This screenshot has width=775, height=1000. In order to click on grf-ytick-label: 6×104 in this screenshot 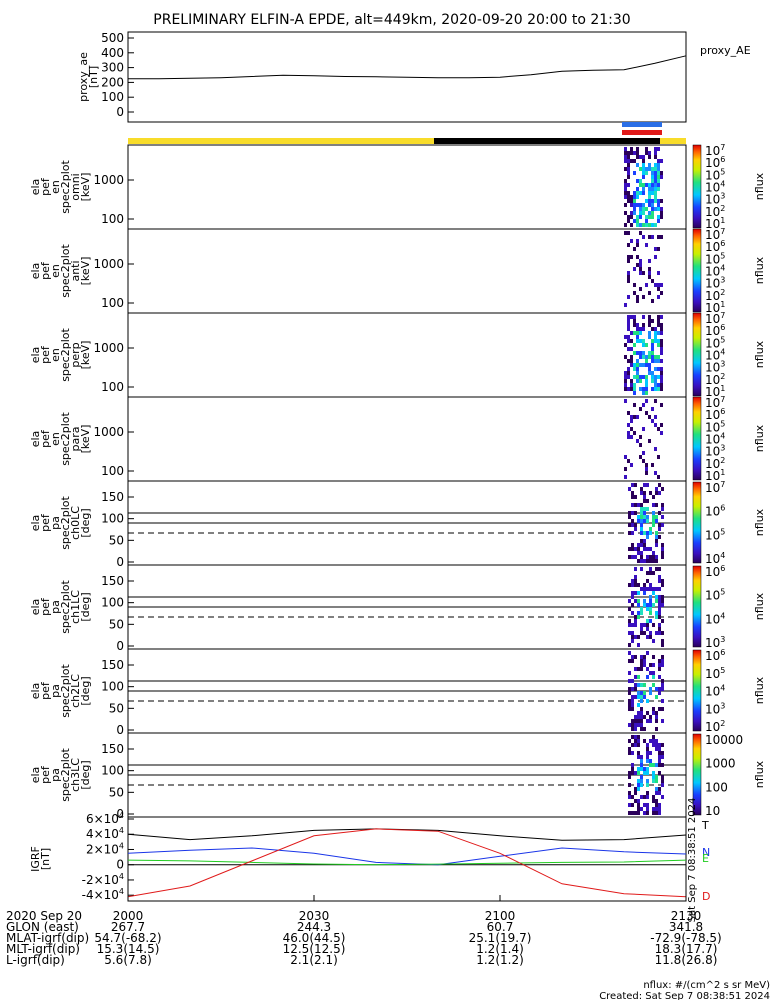, I will do `click(105, 818)`.